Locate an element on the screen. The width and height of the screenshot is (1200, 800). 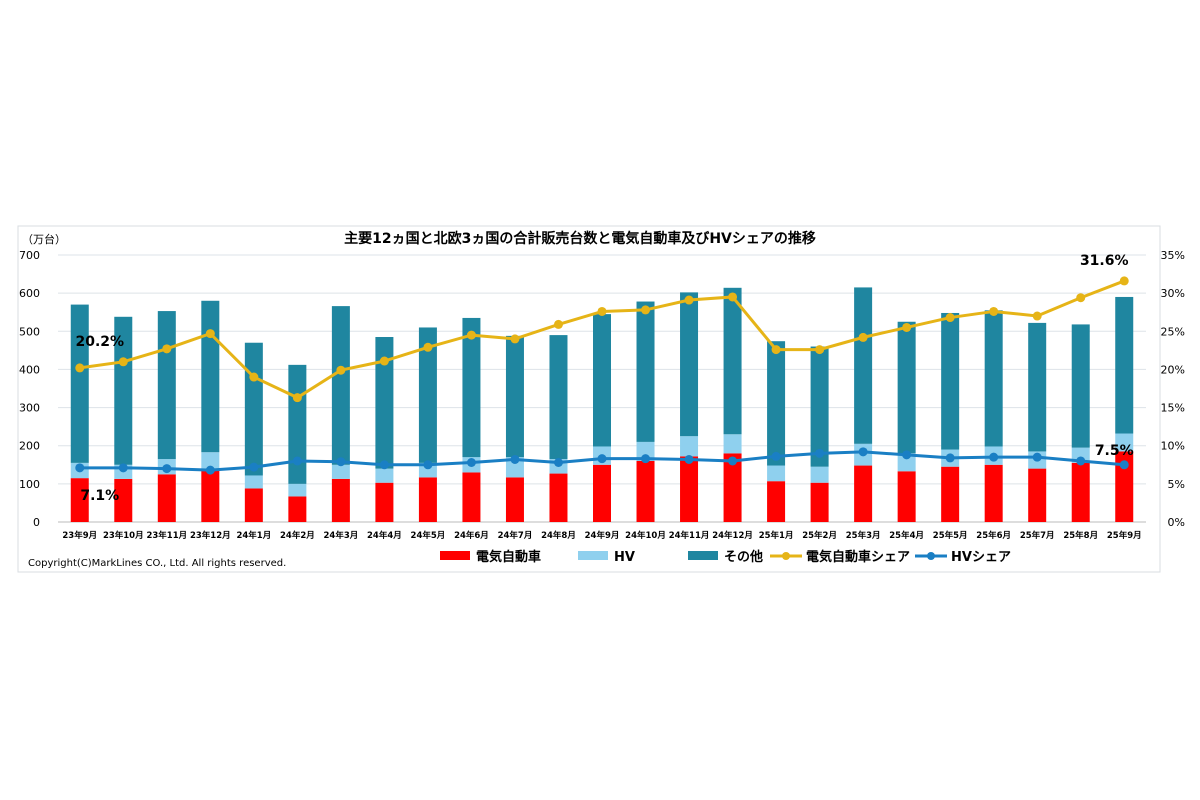
x-tick-label: 25年9月 is located at coordinates (1124, 535).